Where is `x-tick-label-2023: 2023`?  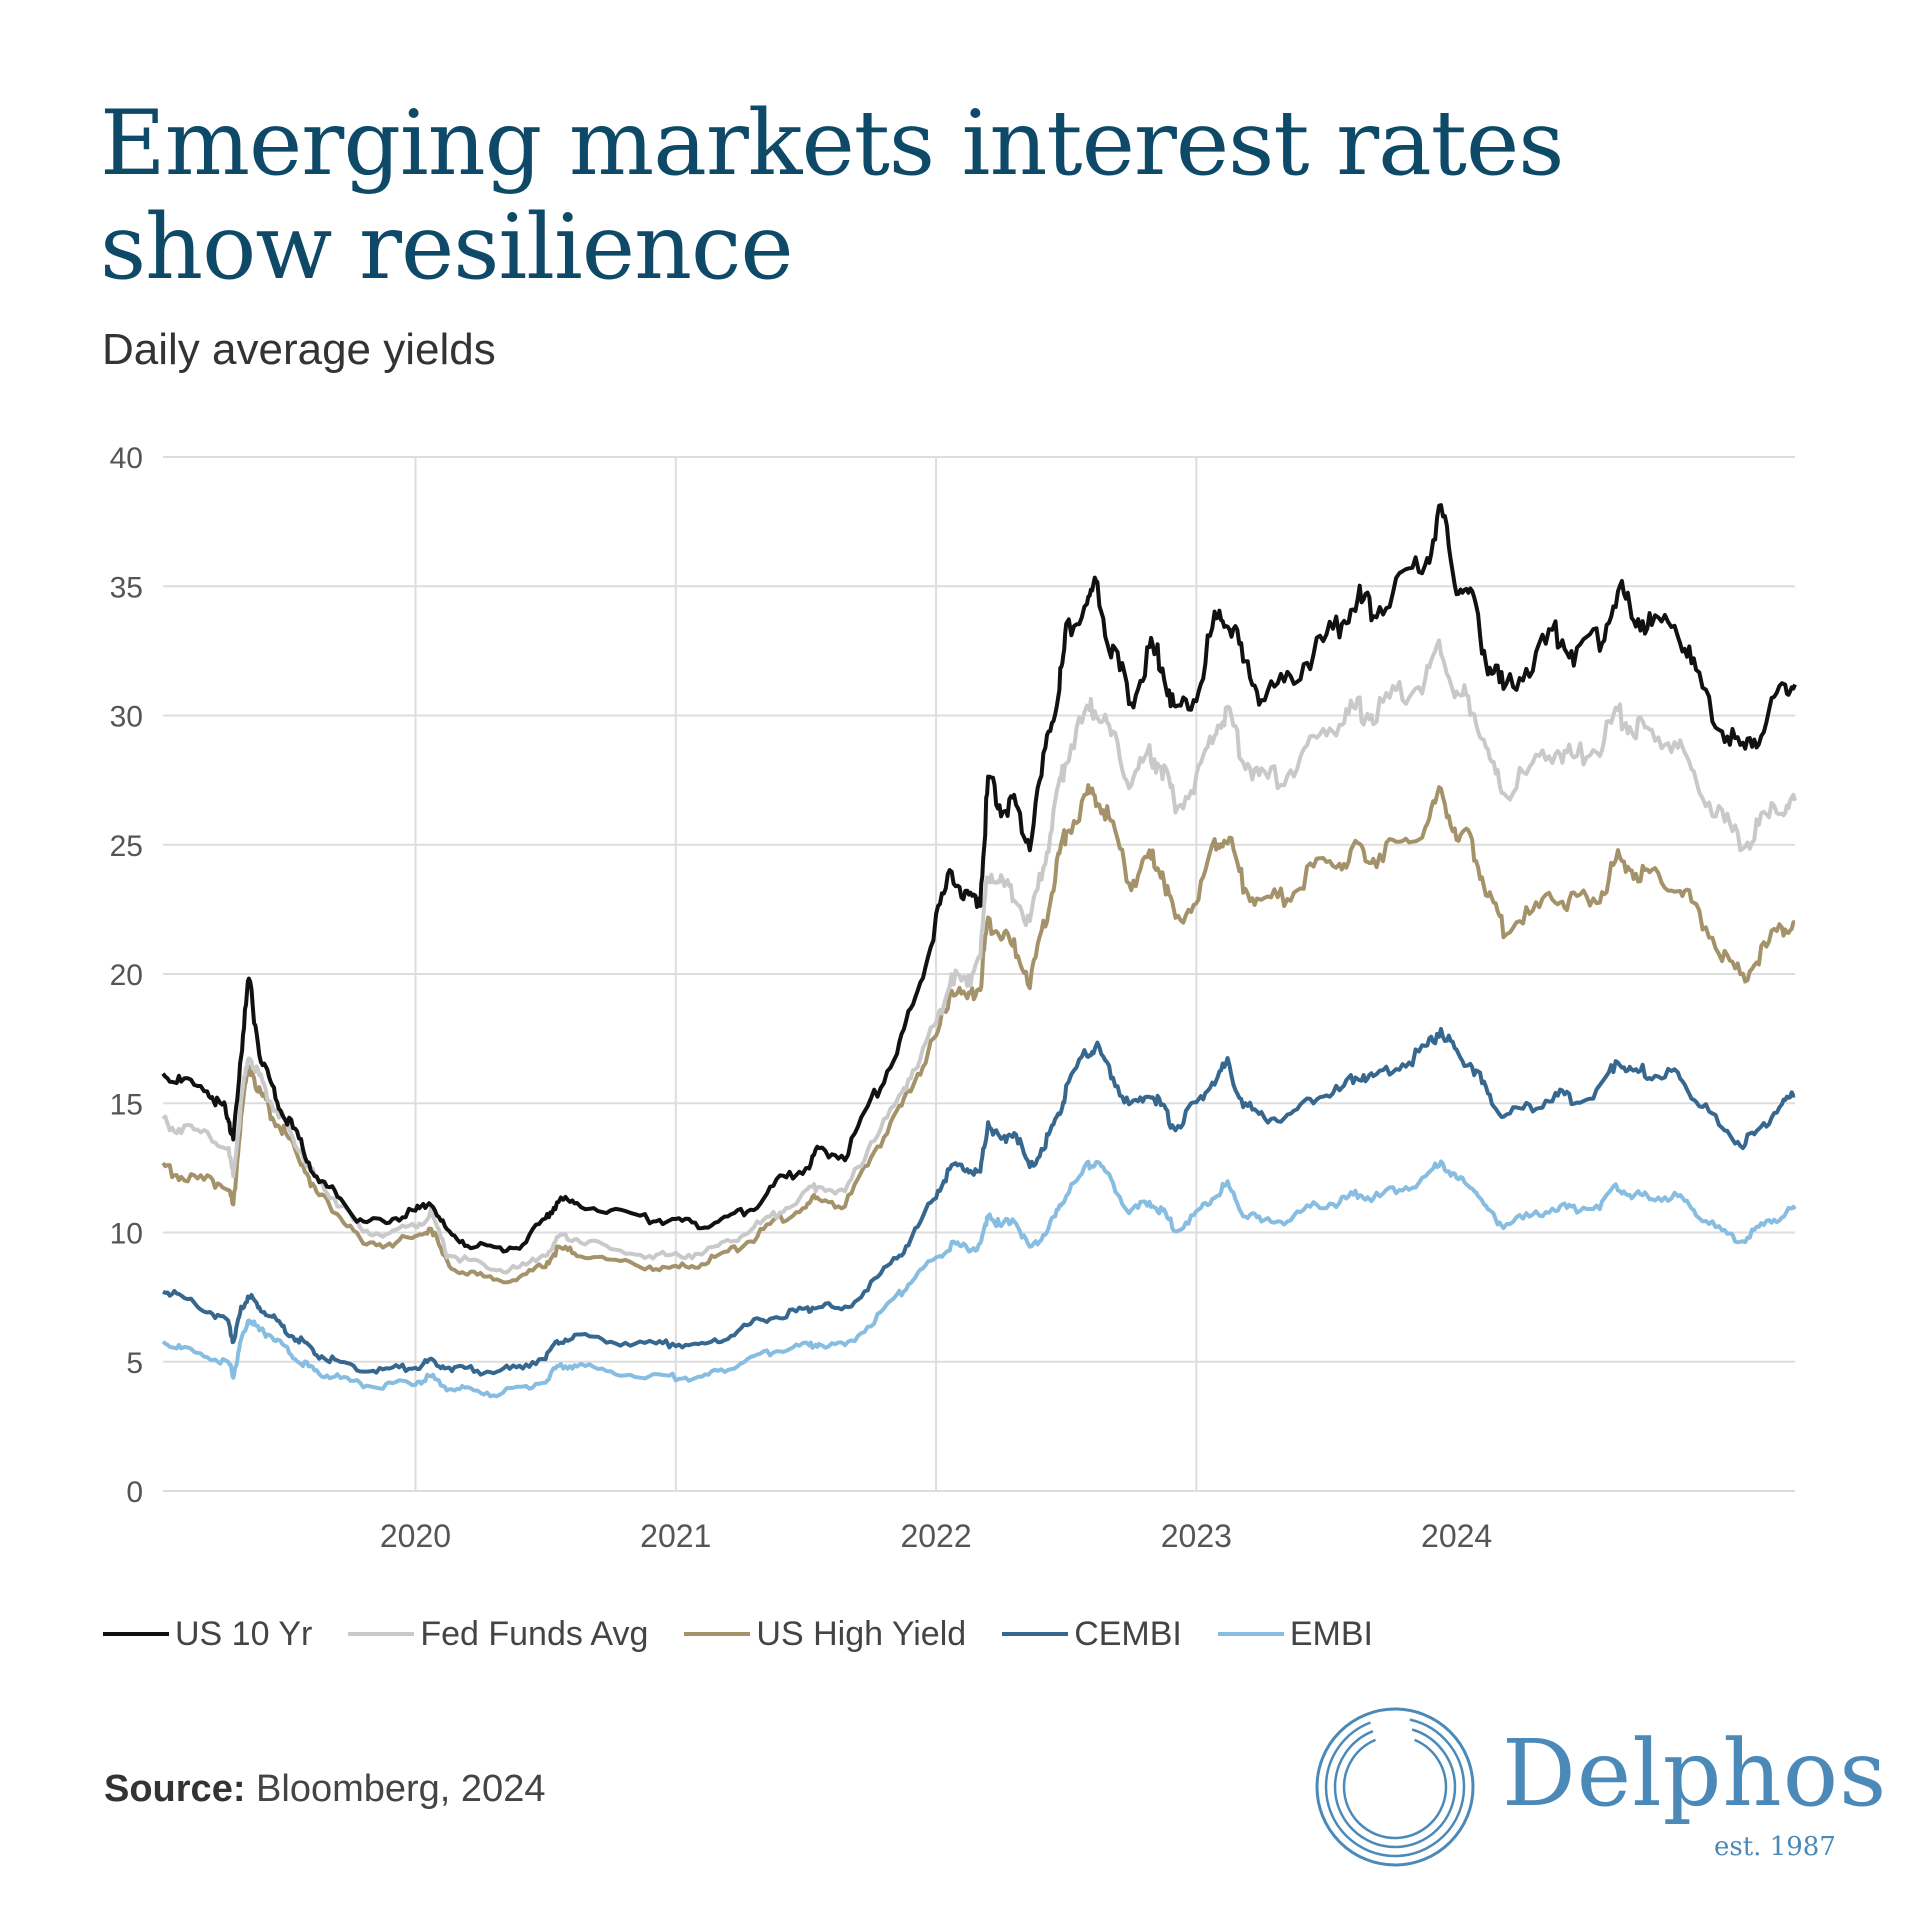 x-tick-label-2023: 2023 is located at coordinates (1196, 1536).